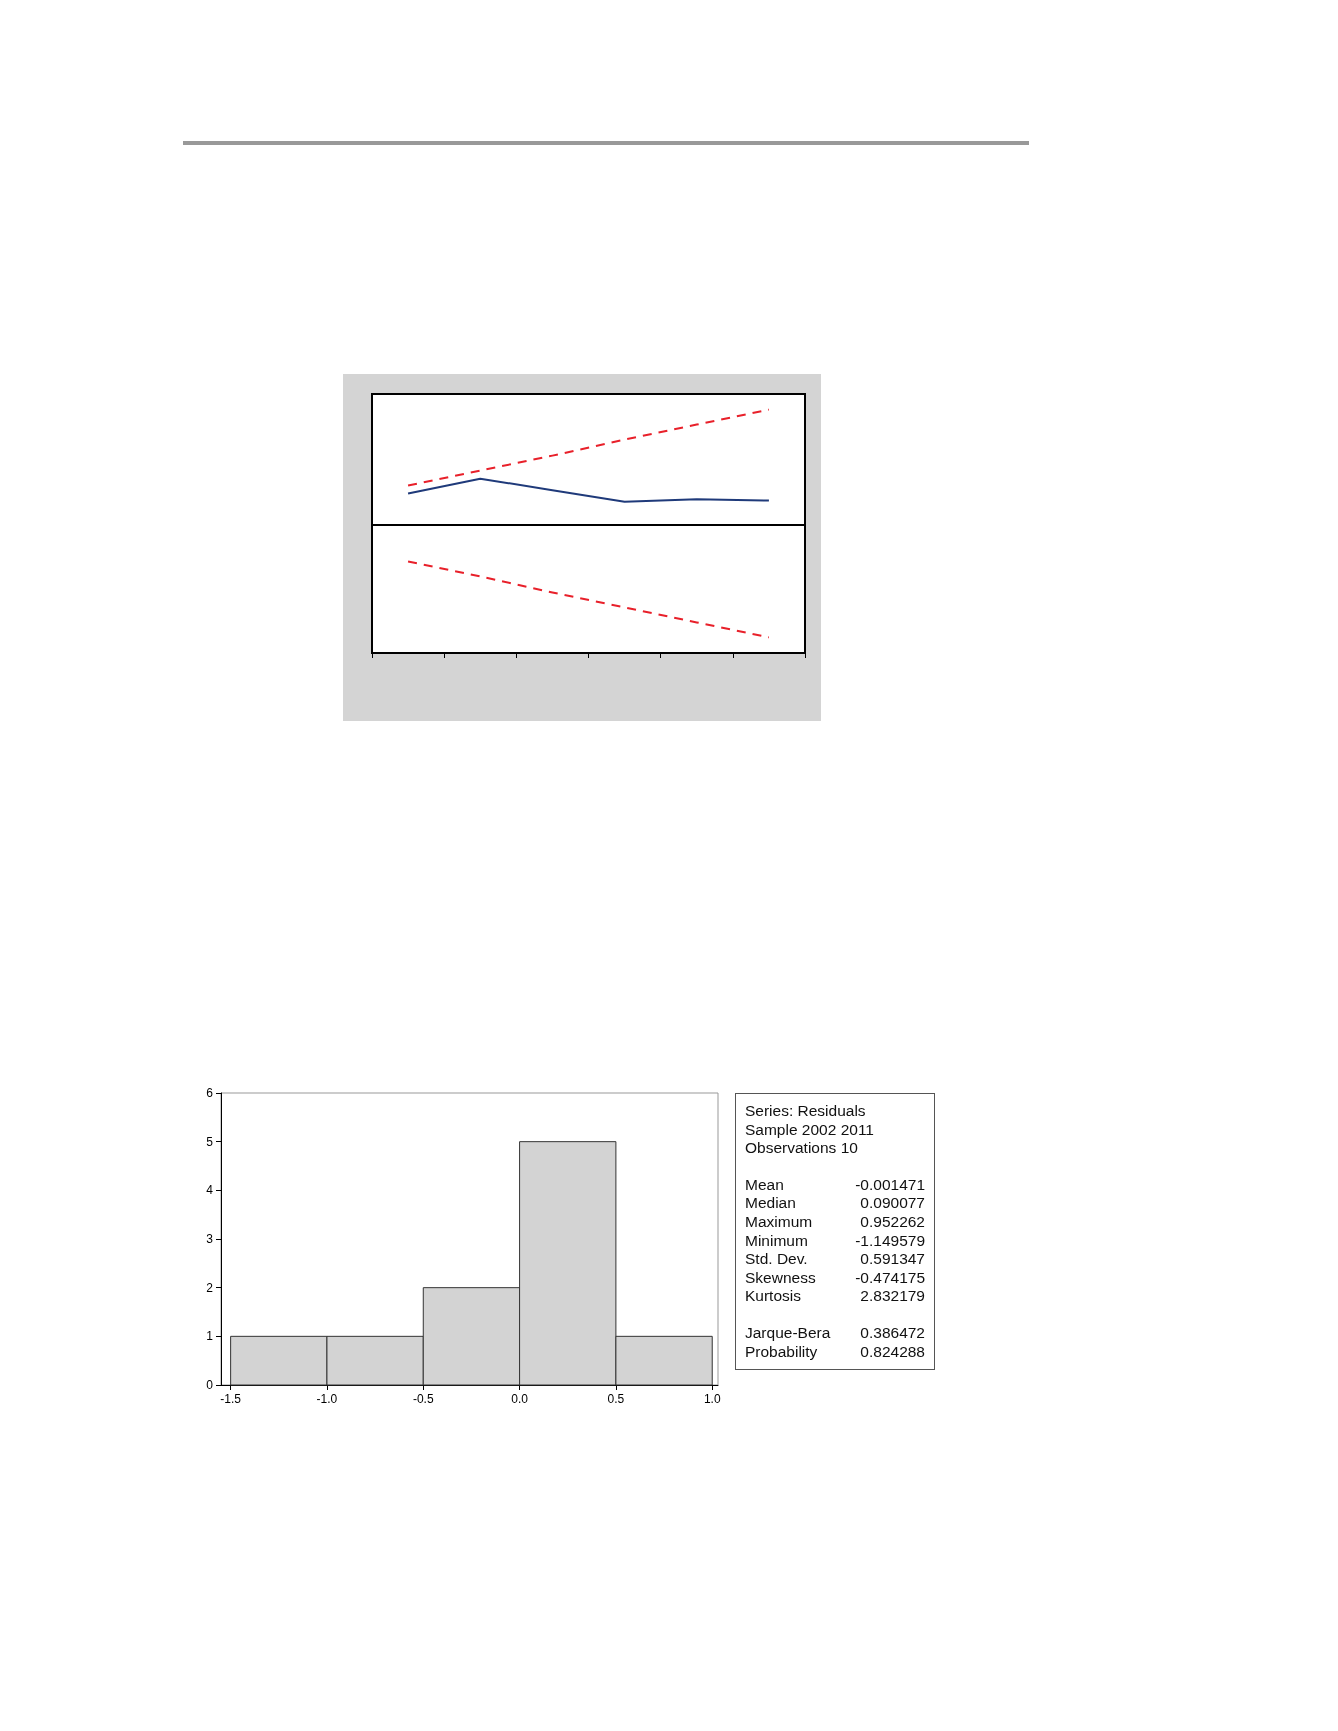 This screenshot has width=1338, height=1731. What do you see at coordinates (890, 1241) in the screenshot?
I see `text: -1.149579` at bounding box center [890, 1241].